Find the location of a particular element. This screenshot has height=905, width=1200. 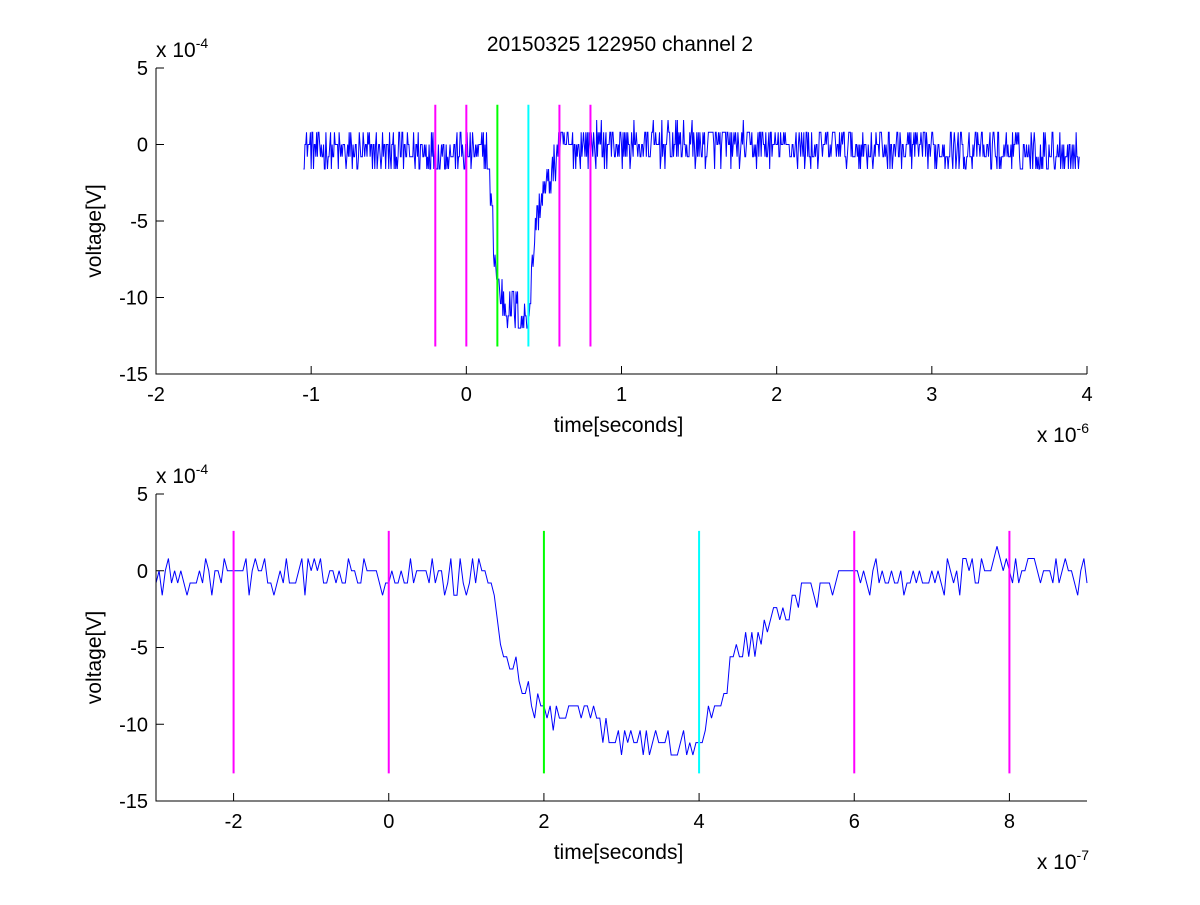

x-axis-multiplier: x 10-6 is located at coordinates (1063, 433).